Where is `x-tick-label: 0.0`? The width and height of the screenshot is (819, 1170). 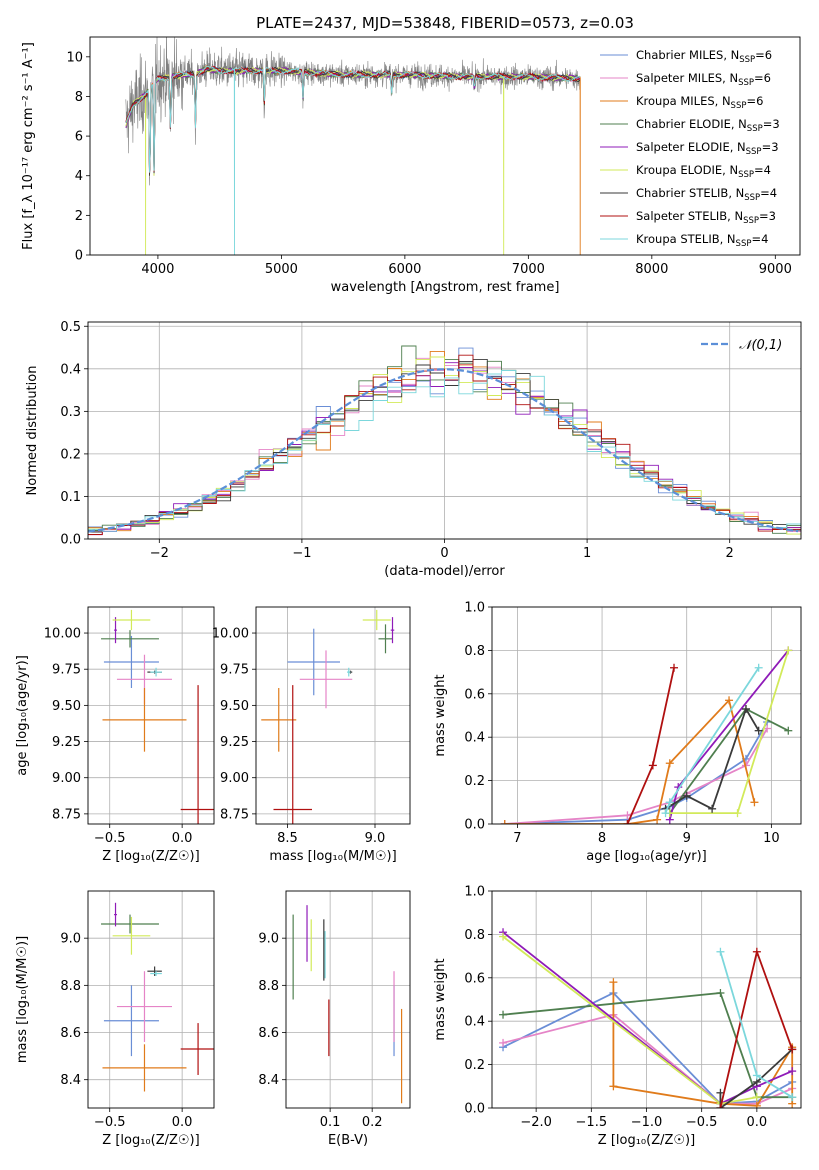
x-tick-label: 0.0 is located at coordinates (182, 1122).